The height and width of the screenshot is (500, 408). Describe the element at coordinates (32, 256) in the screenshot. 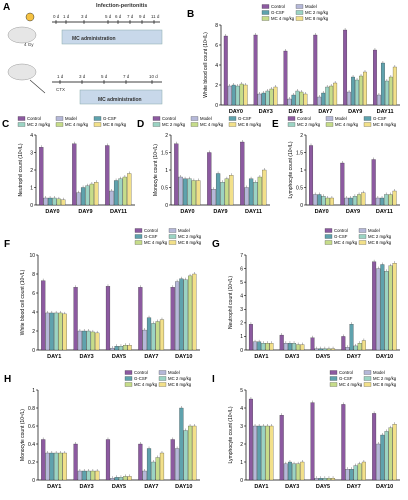

I see `y-tick-label: 10` at that location.